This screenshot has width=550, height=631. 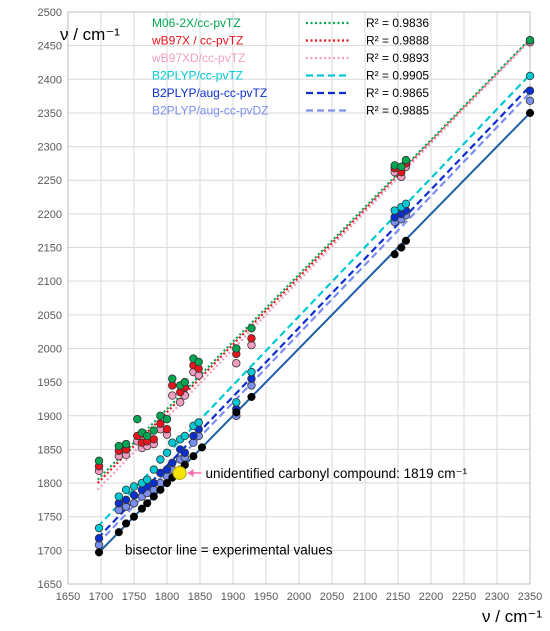 I want to click on y-tick-label: 2000, so click(x=50, y=349).